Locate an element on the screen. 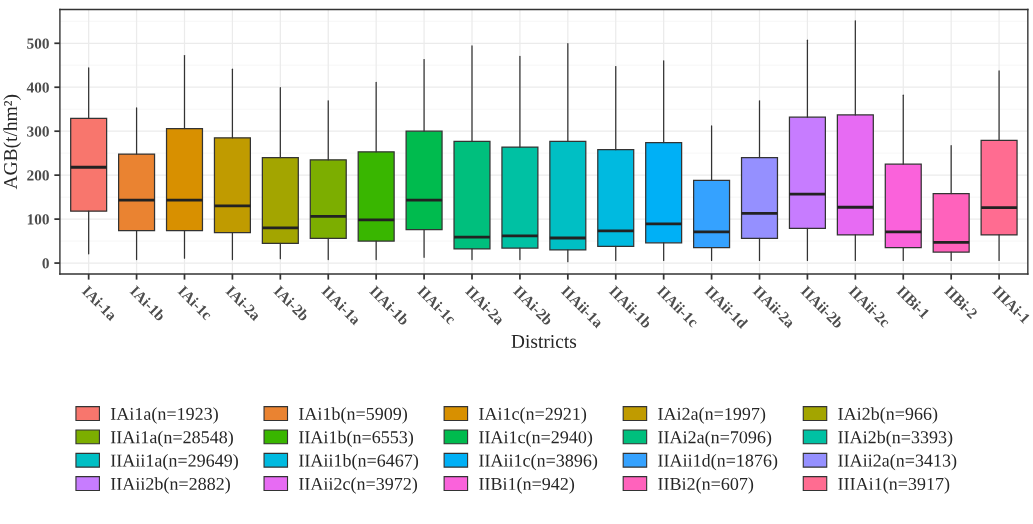  legend-label: IAi1c(n=2921) is located at coordinates (533, 415).